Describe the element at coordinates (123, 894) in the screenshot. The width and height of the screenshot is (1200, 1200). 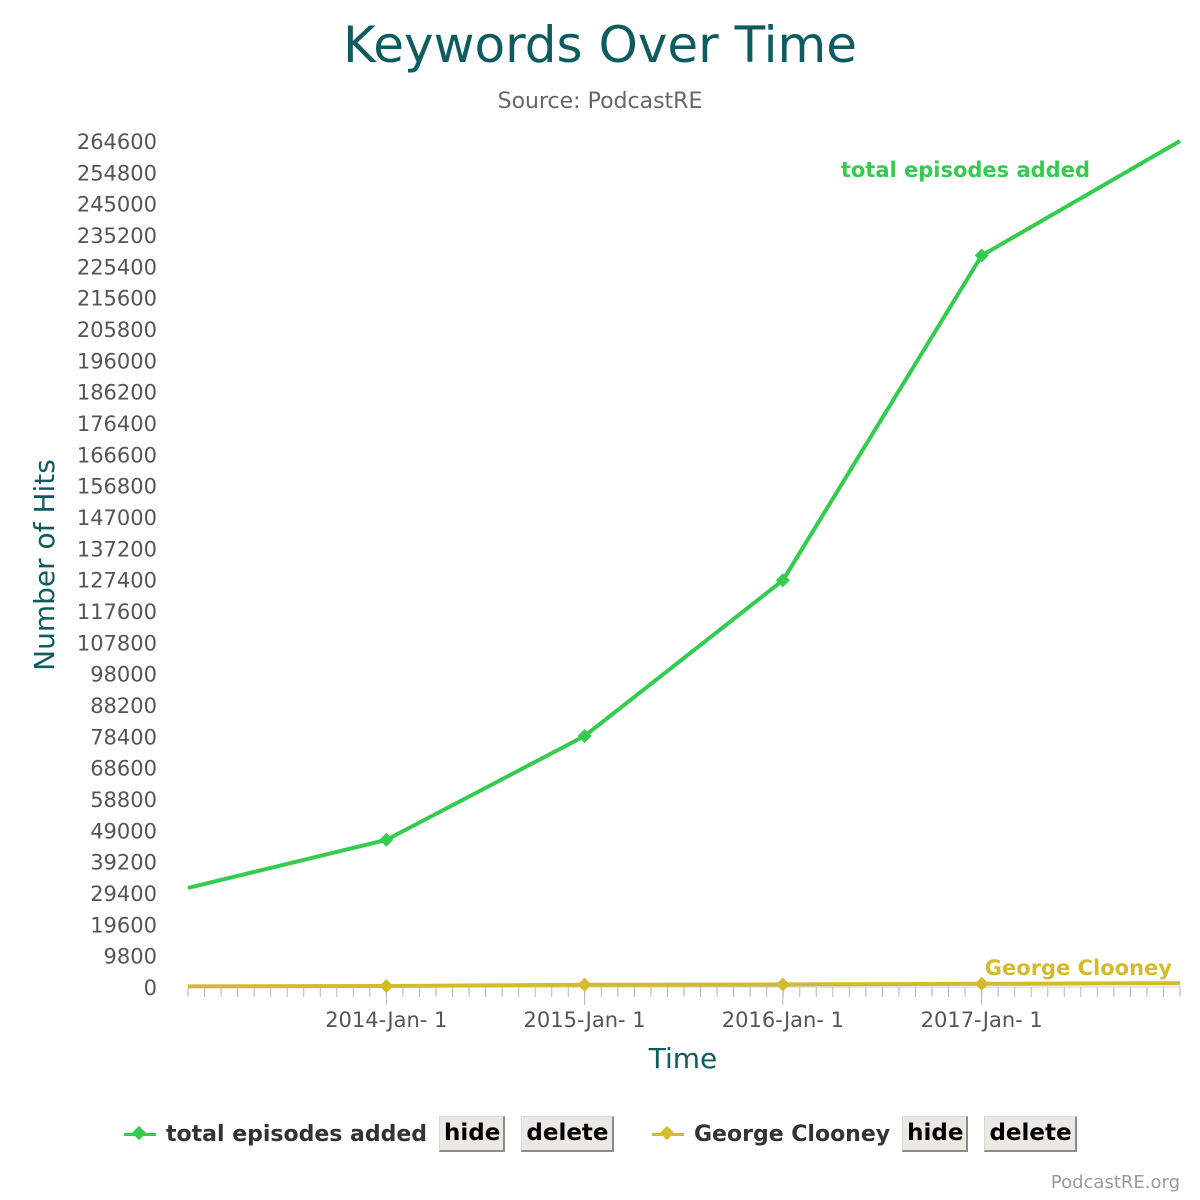
I see `y-tick-label: 29400` at that location.